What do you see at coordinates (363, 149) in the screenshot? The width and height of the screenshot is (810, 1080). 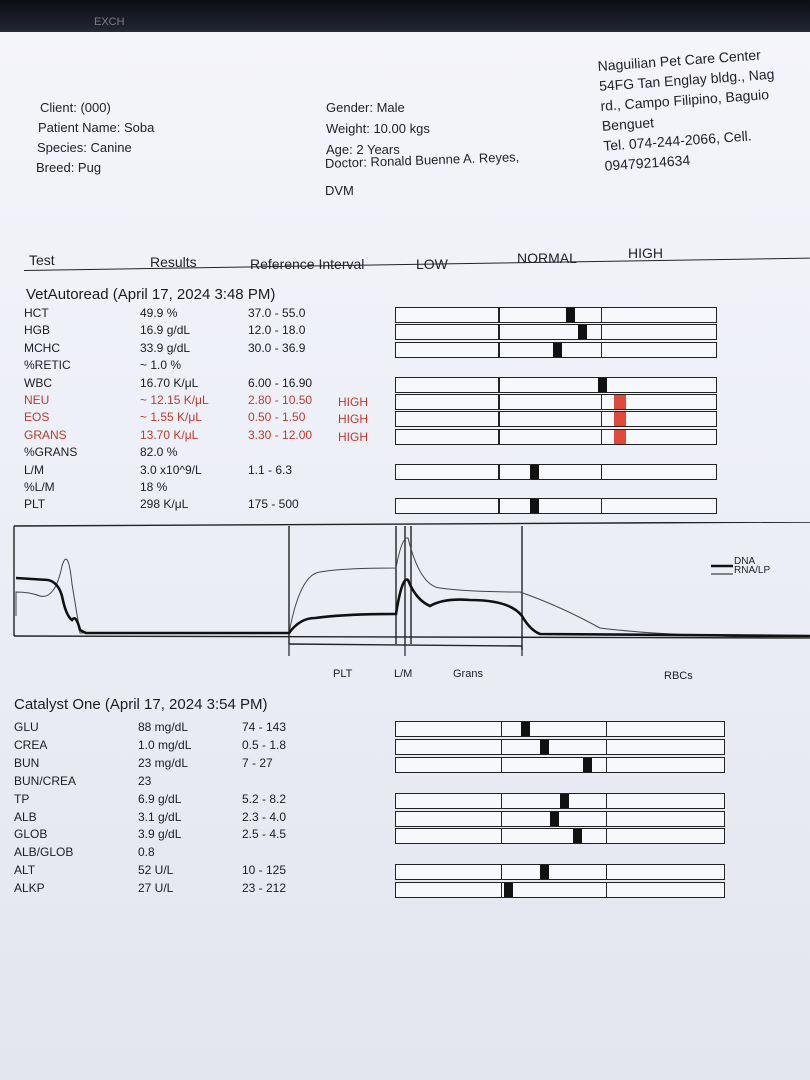 I see `age-line: Age: 2 Years` at bounding box center [363, 149].